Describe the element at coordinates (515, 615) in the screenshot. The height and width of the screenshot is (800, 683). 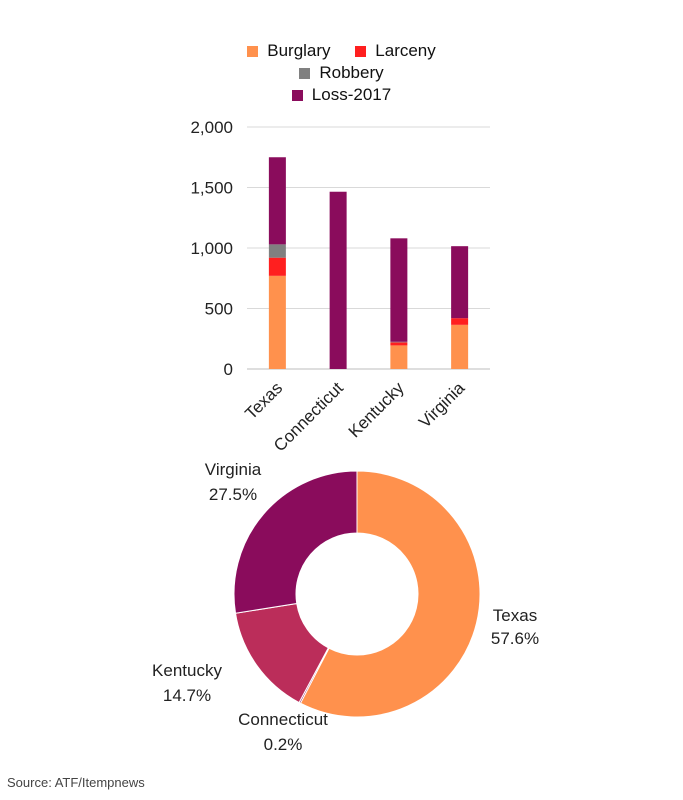
I see `donut-label-texas: Texas` at that location.